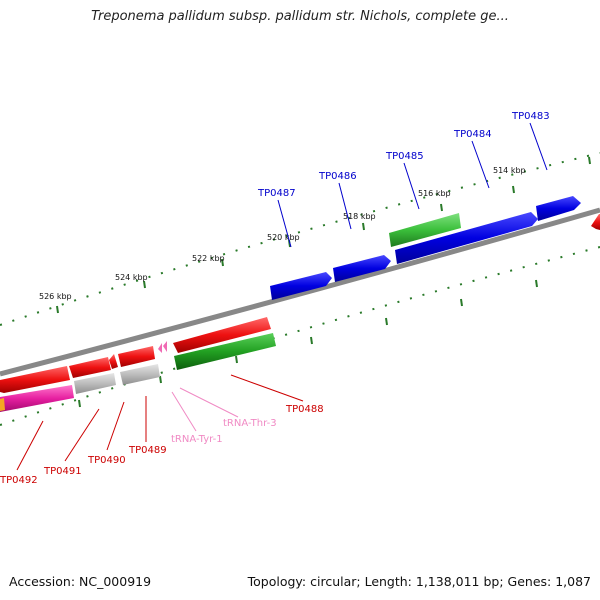 The image size is (600, 600). I want to click on scale-label: 526 kbp, so click(55, 296).